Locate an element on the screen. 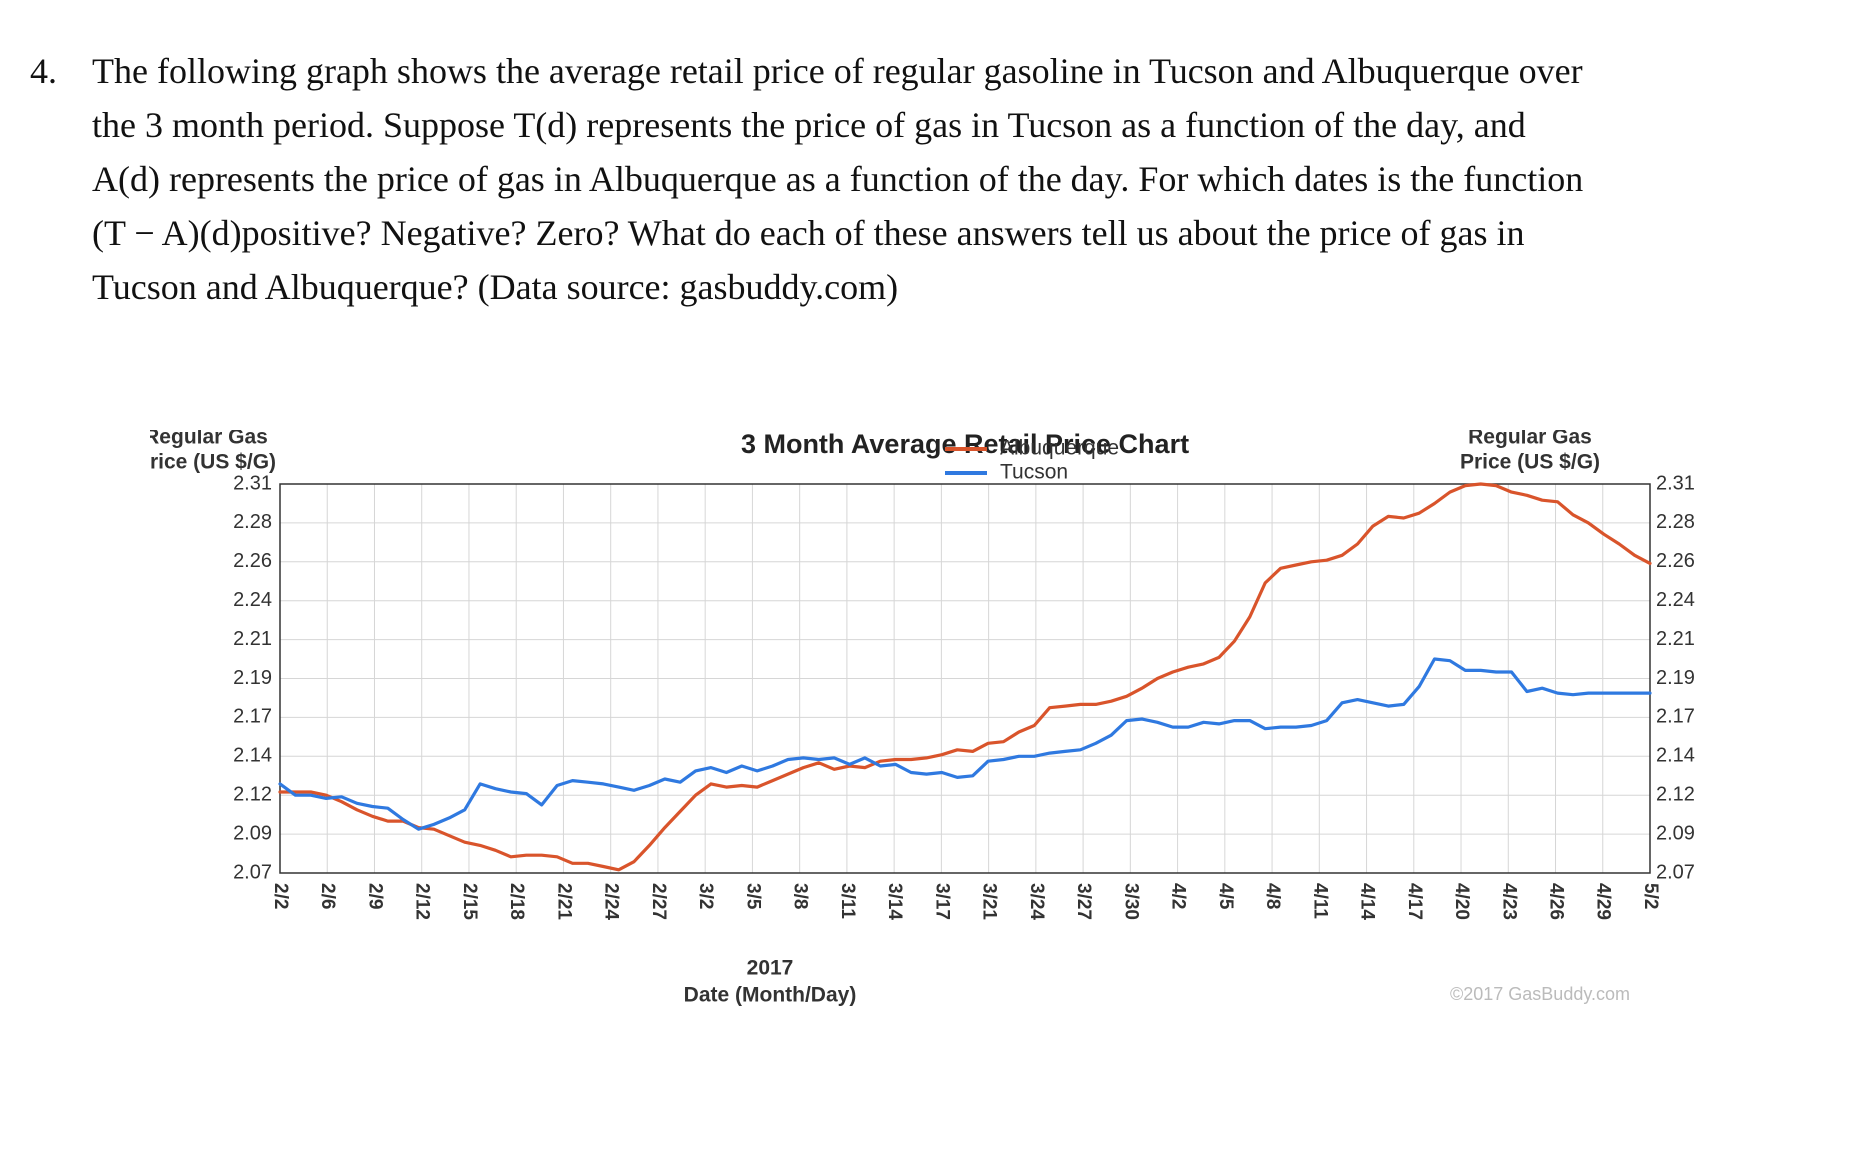 Image resolution: width=1866 pixels, height=1170 pixels. y-tick-label-right: 2.17 is located at coordinates (1675, 717).